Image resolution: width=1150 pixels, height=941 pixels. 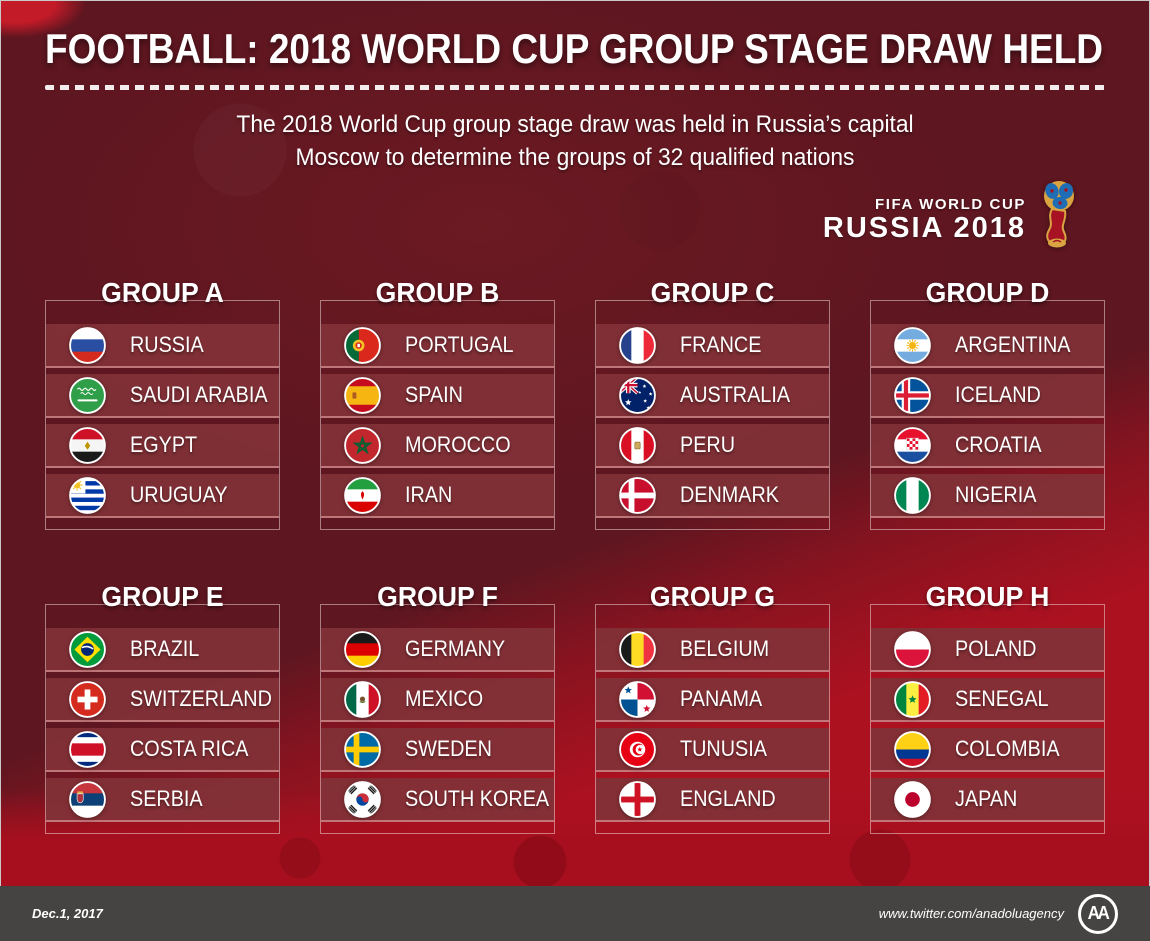 What do you see at coordinates (162, 292) in the screenshot?
I see `group-title: GROUP A` at bounding box center [162, 292].